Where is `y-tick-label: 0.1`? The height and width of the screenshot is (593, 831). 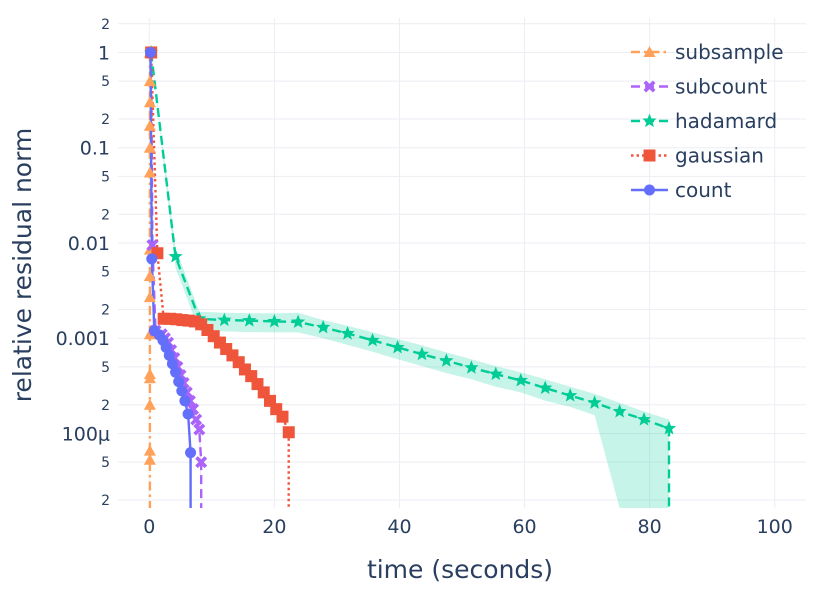
y-tick-label: 0.1 is located at coordinates (95, 149).